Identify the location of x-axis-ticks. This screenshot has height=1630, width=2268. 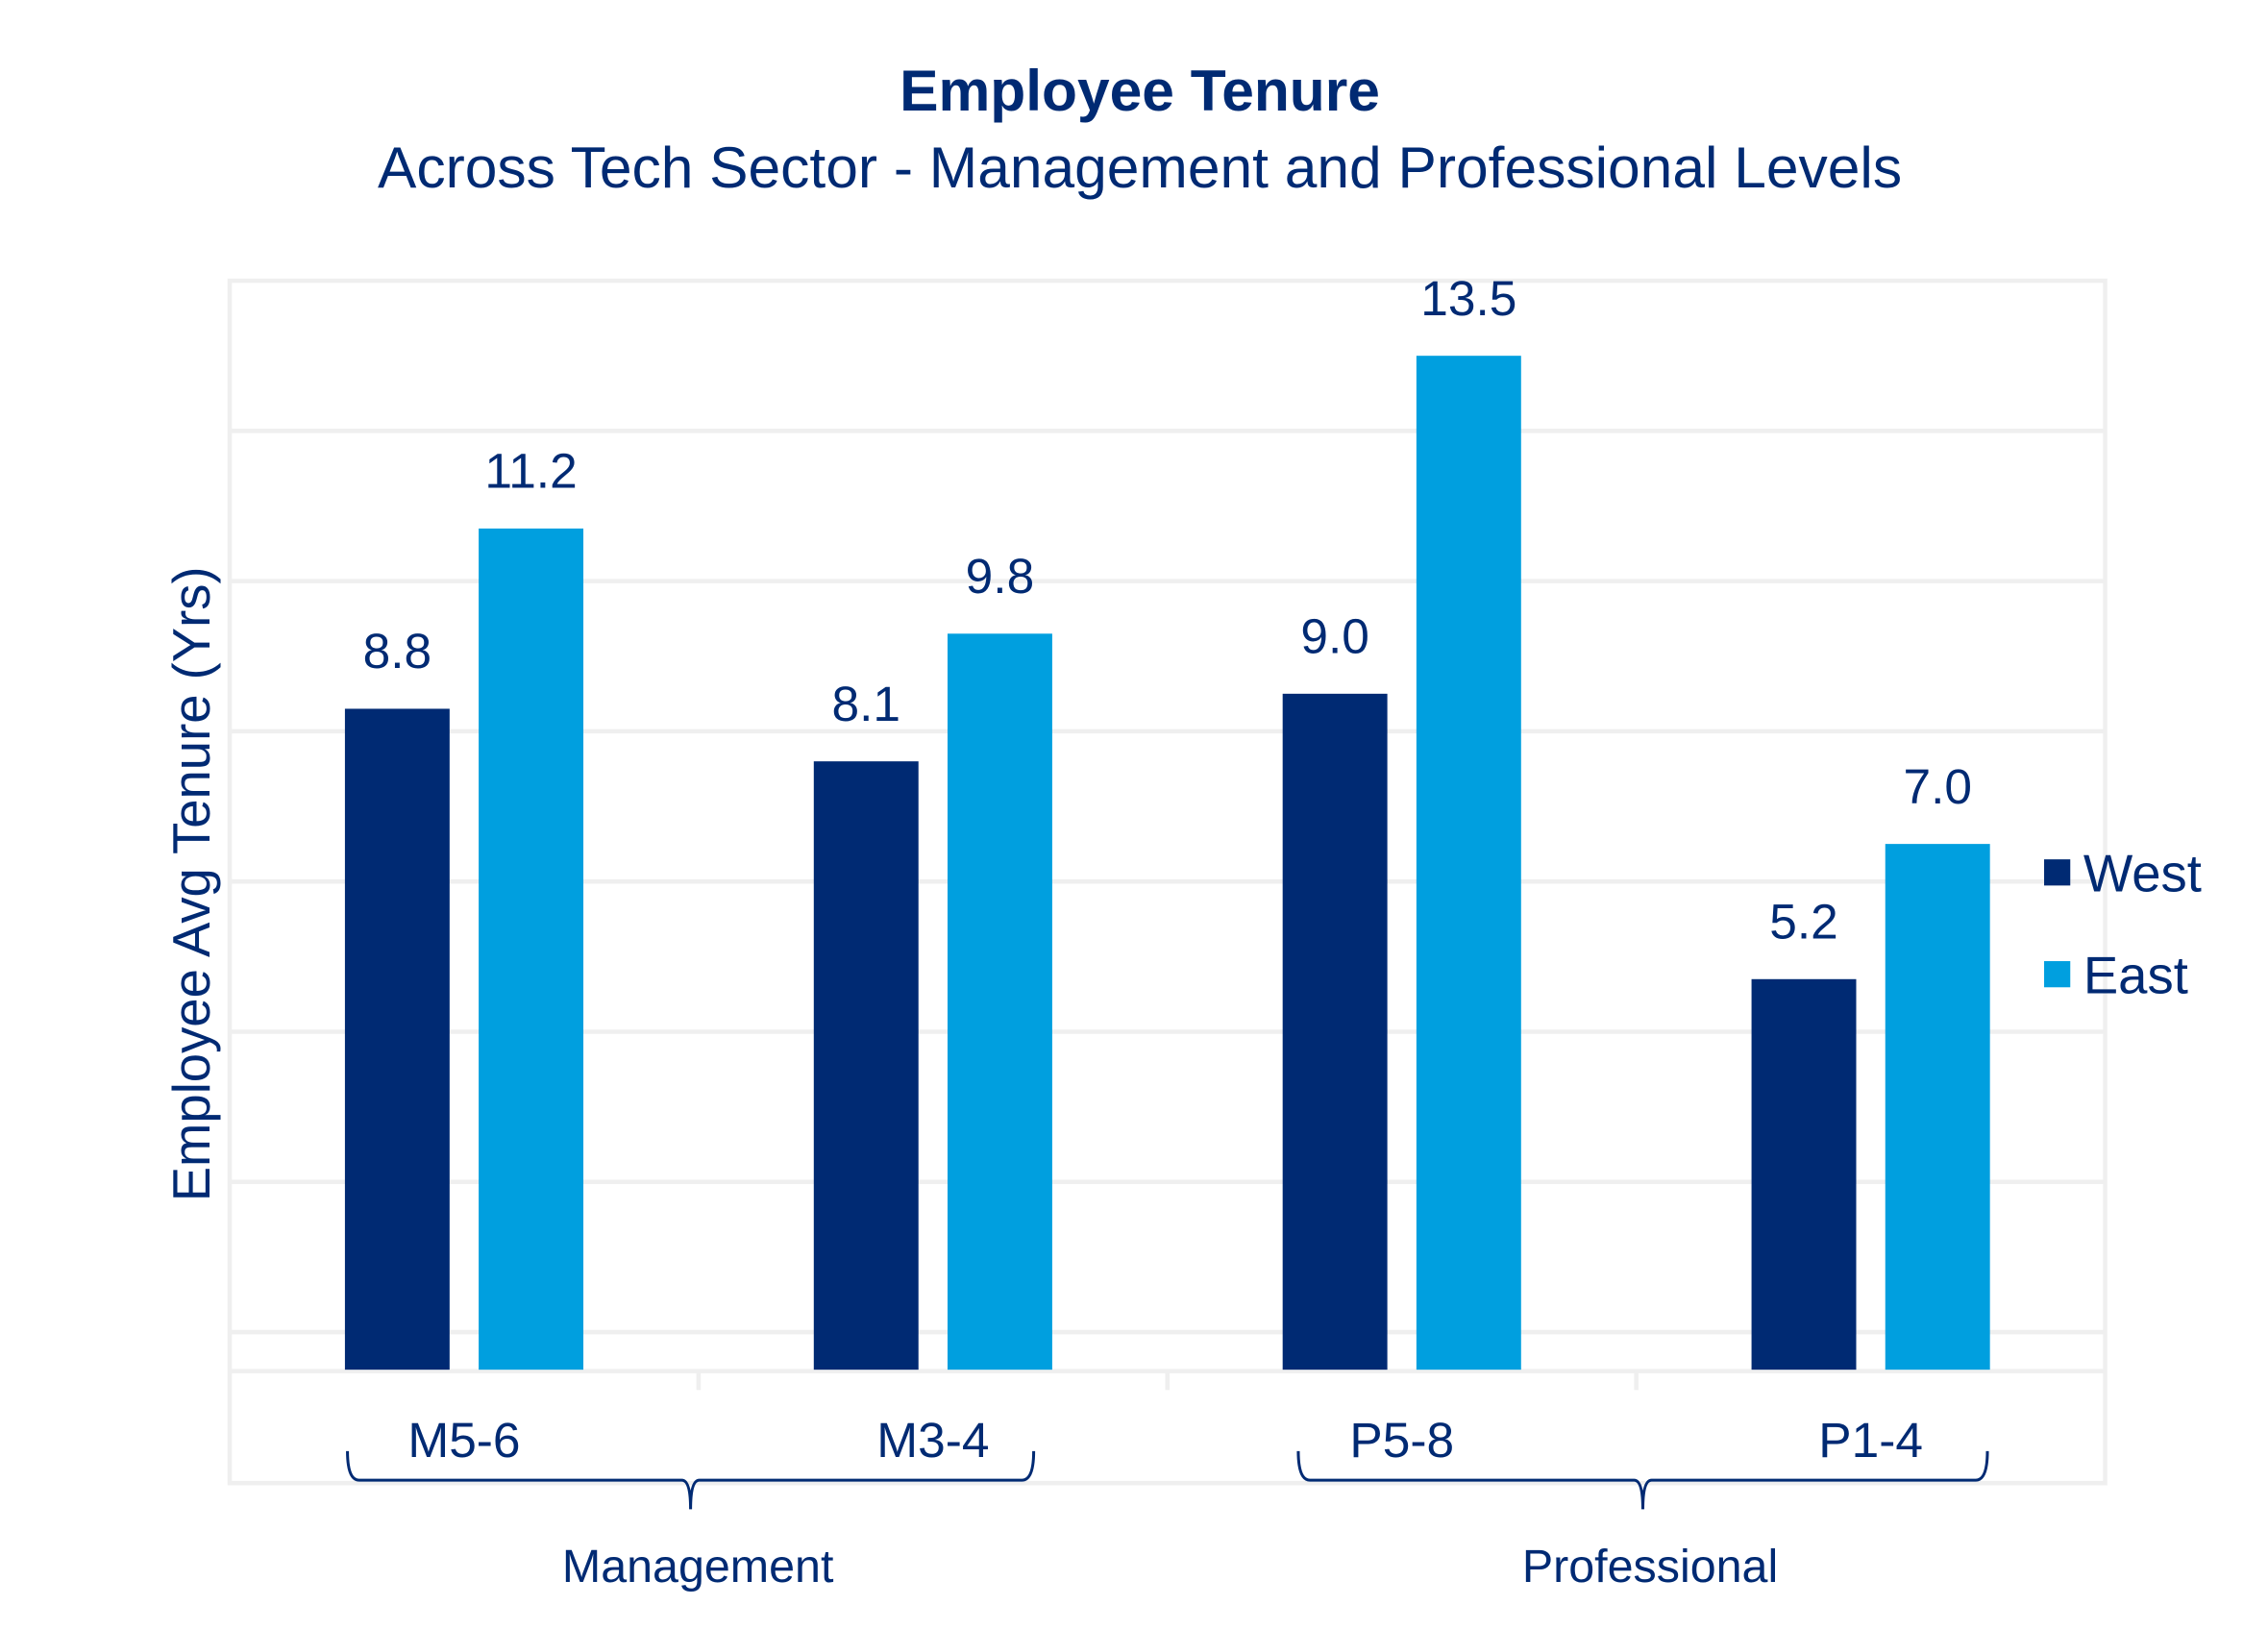
(1167, 1381).